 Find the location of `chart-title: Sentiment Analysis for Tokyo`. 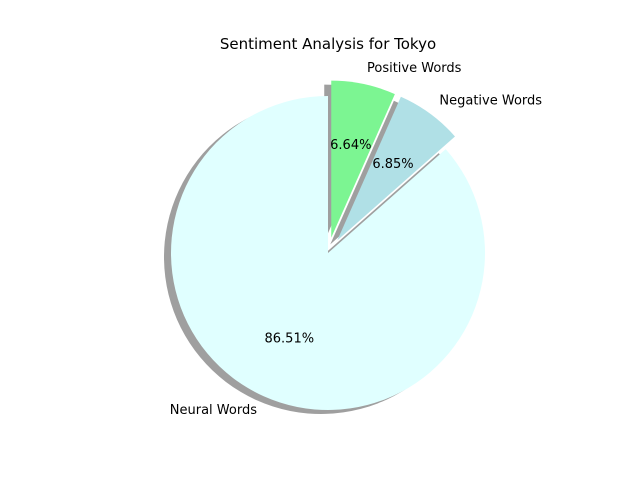

chart-title: Sentiment Analysis for Tokyo is located at coordinates (328, 44).